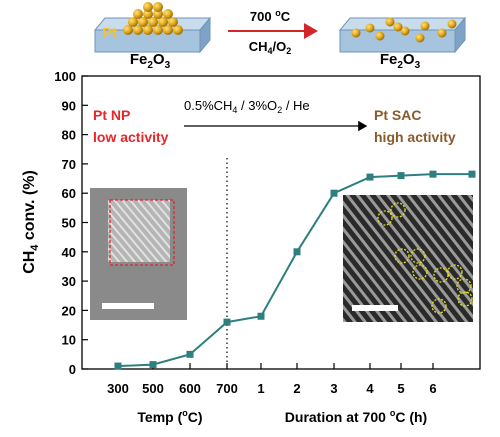 This screenshot has height=437, width=500. I want to click on inset-pt-sac, so click(408, 258).